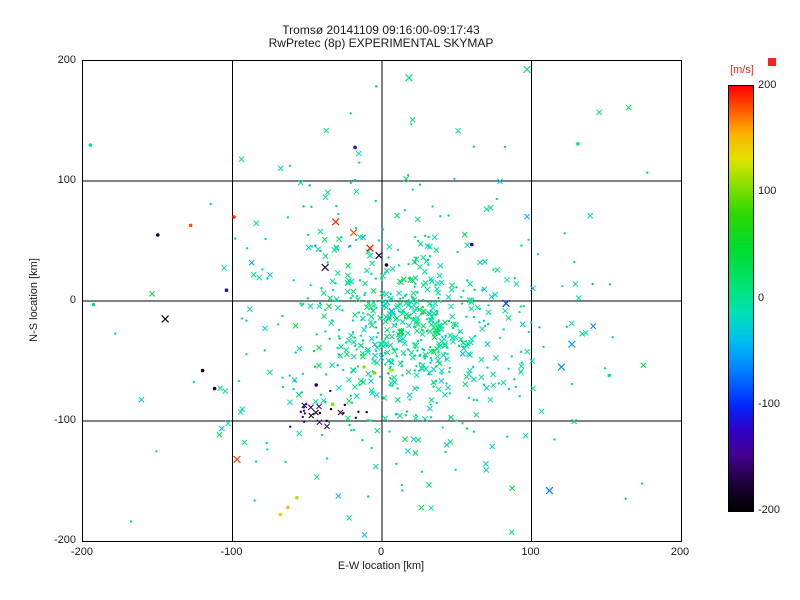  What do you see at coordinates (64, 540) in the screenshot?
I see `y-tick-label: -200` at bounding box center [64, 540].